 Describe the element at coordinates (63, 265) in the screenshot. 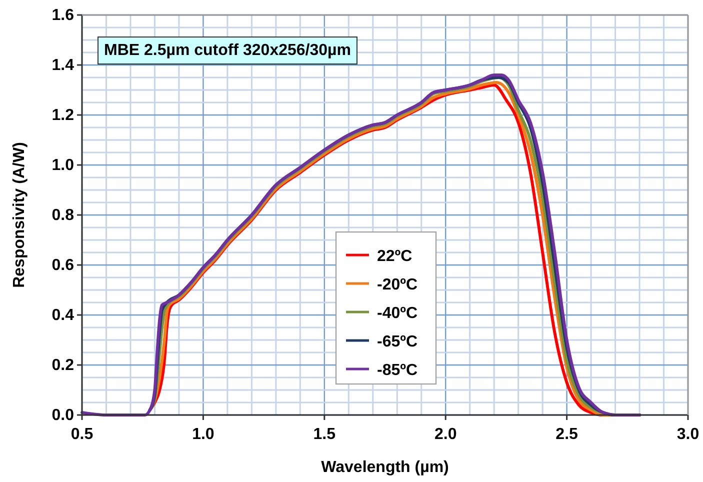

I see `y-tick-label: 0.6` at that location.